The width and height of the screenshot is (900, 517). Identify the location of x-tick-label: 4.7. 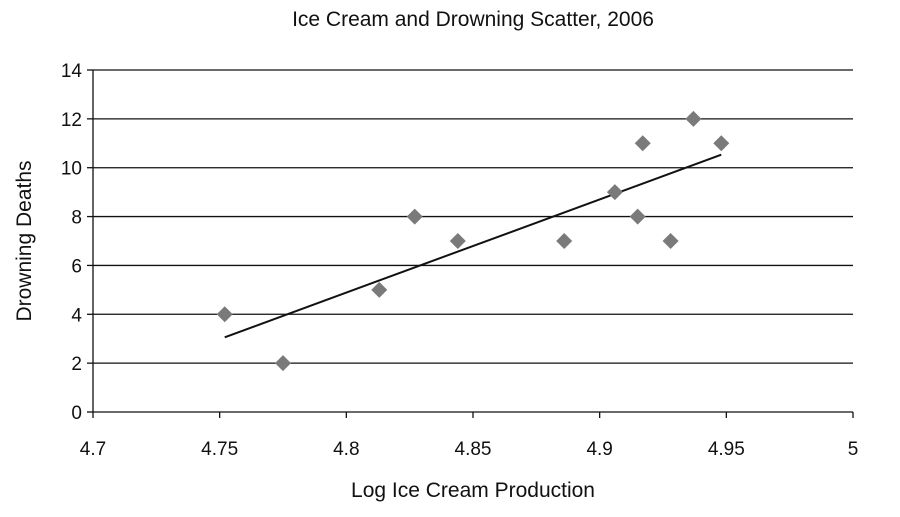
(93, 449).